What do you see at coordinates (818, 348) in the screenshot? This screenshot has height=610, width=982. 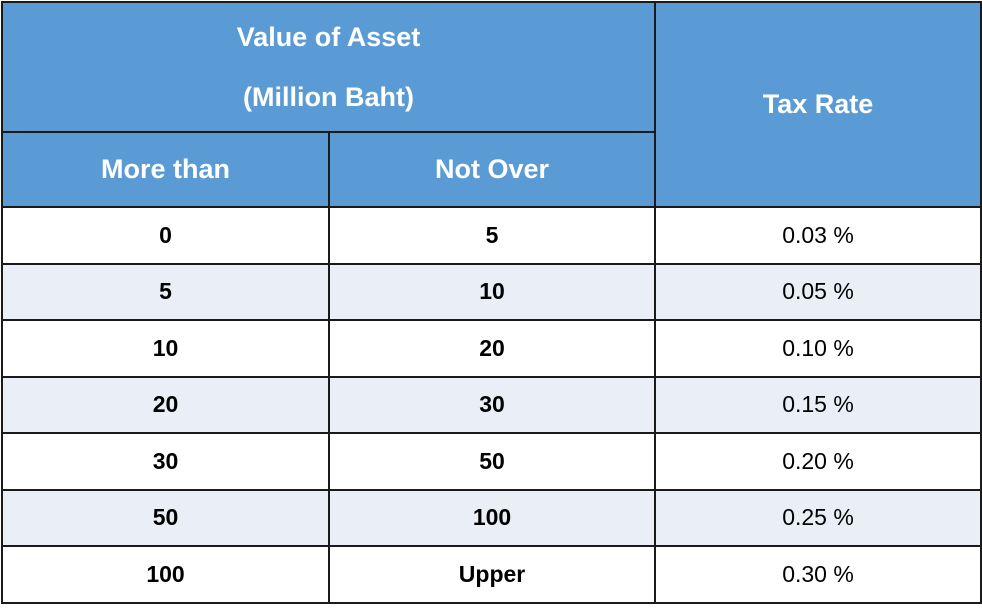 I see `tax-rate-cell: 0.10 %` at bounding box center [818, 348].